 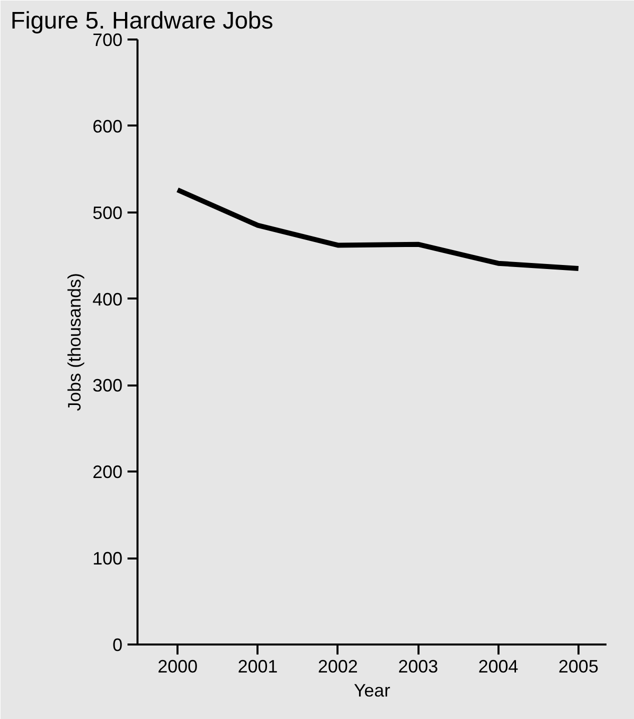 What do you see at coordinates (338, 666) in the screenshot?
I see `x-tick-label: 2002` at bounding box center [338, 666].